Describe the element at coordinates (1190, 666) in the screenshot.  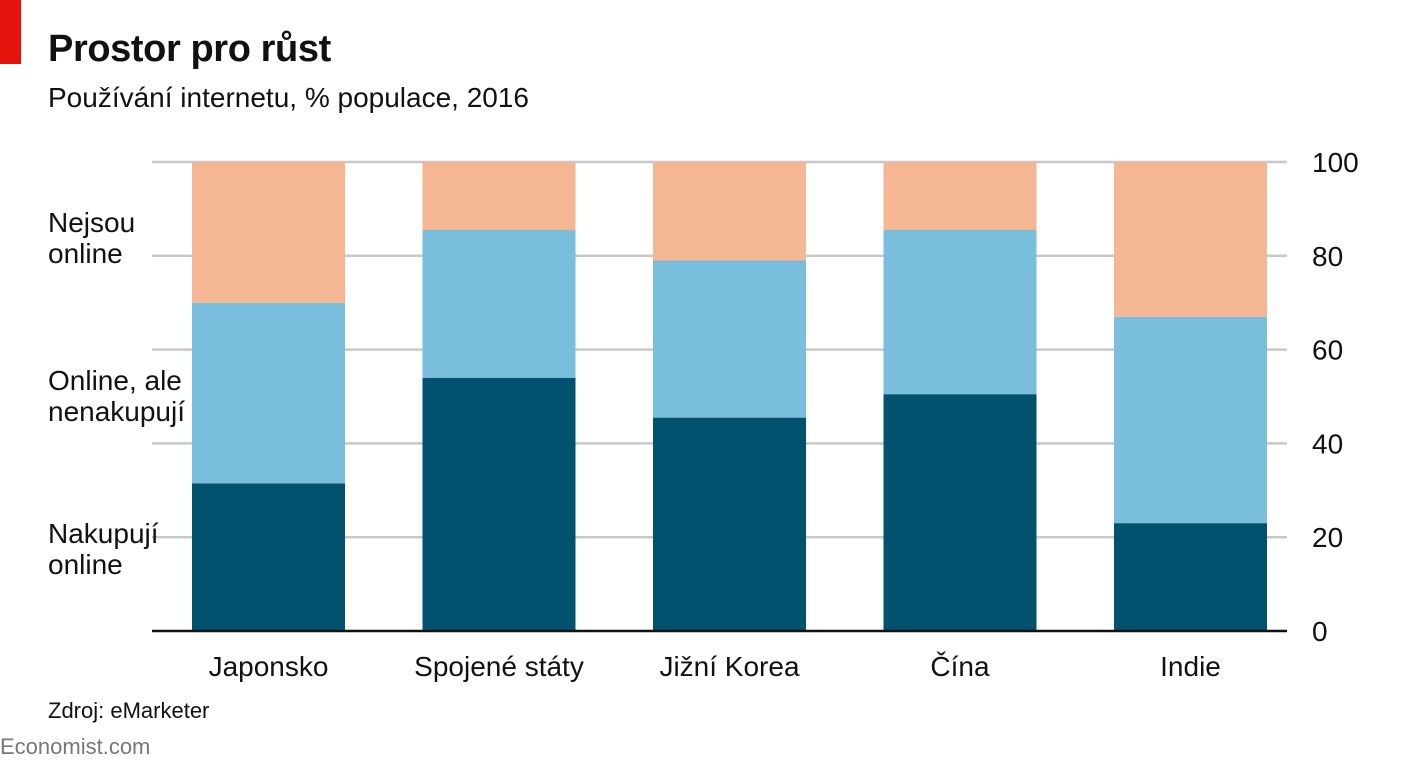
I see `x-category-label: Indie` at that location.